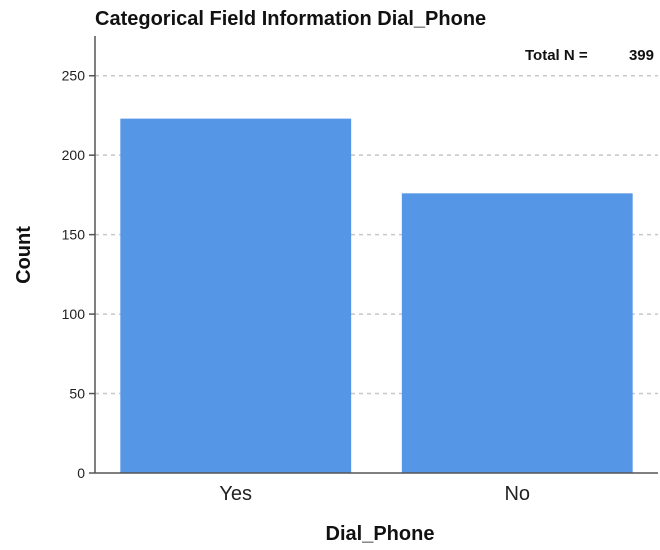  Describe the element at coordinates (641, 55) in the screenshot. I see `total-n-value: 399` at that location.